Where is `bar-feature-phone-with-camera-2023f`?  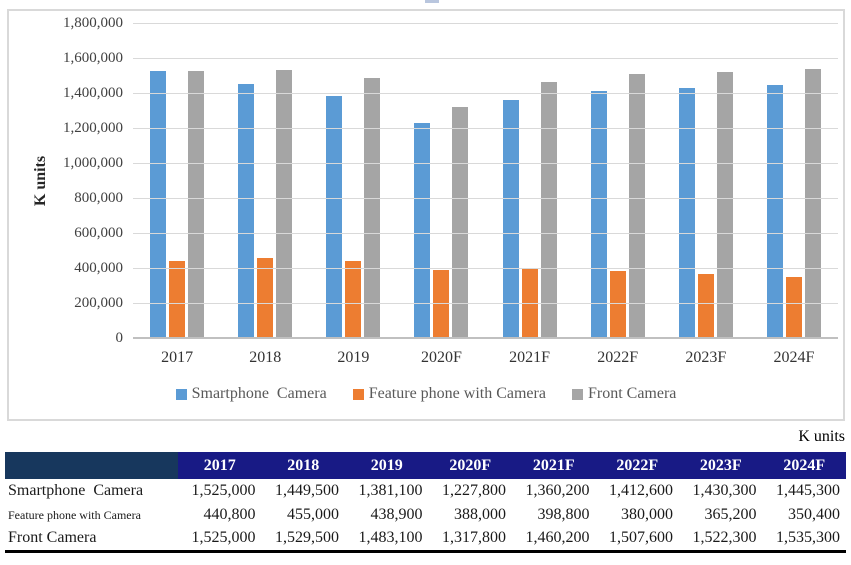 bar-feature-phone-with-camera-2023f is located at coordinates (705, 306).